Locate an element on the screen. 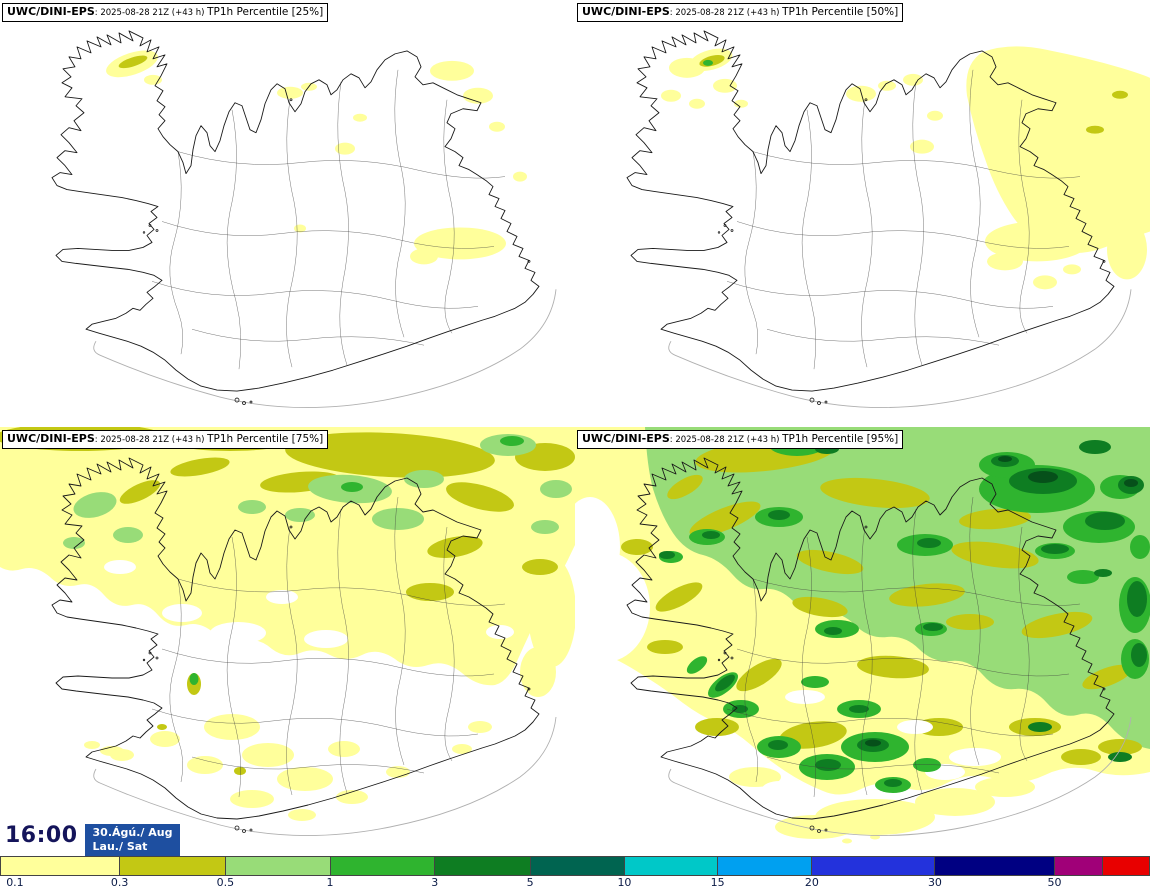  colorbar-label: 3 is located at coordinates (435, 882).